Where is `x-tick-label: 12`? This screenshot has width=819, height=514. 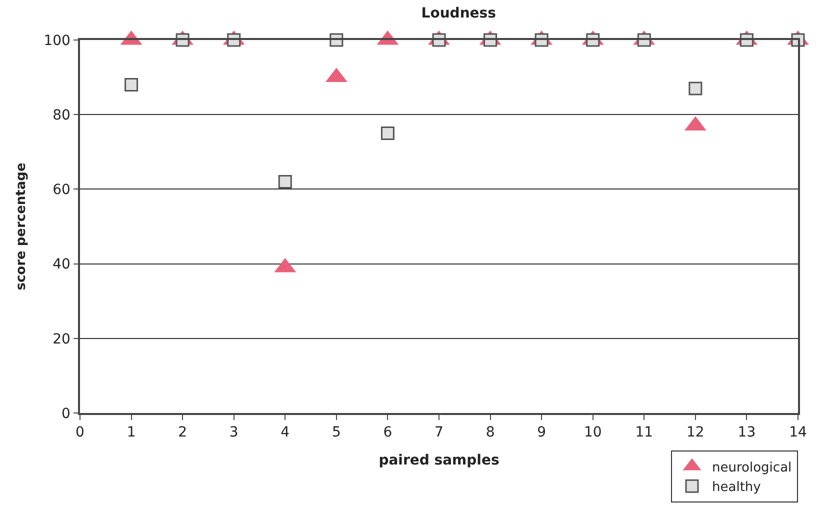
x-tick-label: 12 is located at coordinates (695, 432).